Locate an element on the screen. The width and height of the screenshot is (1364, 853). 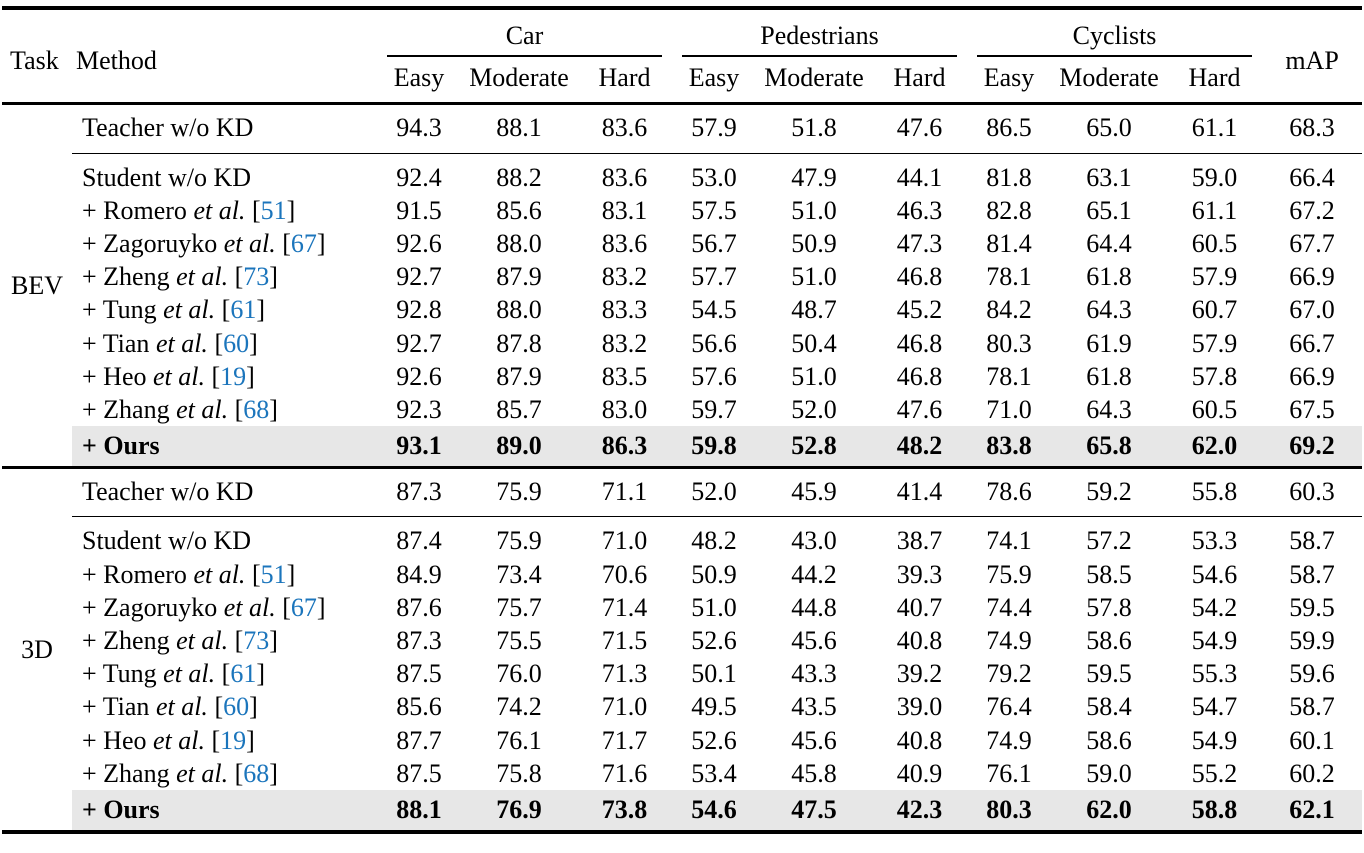
method-name: + Romero is located at coordinates (134, 210).